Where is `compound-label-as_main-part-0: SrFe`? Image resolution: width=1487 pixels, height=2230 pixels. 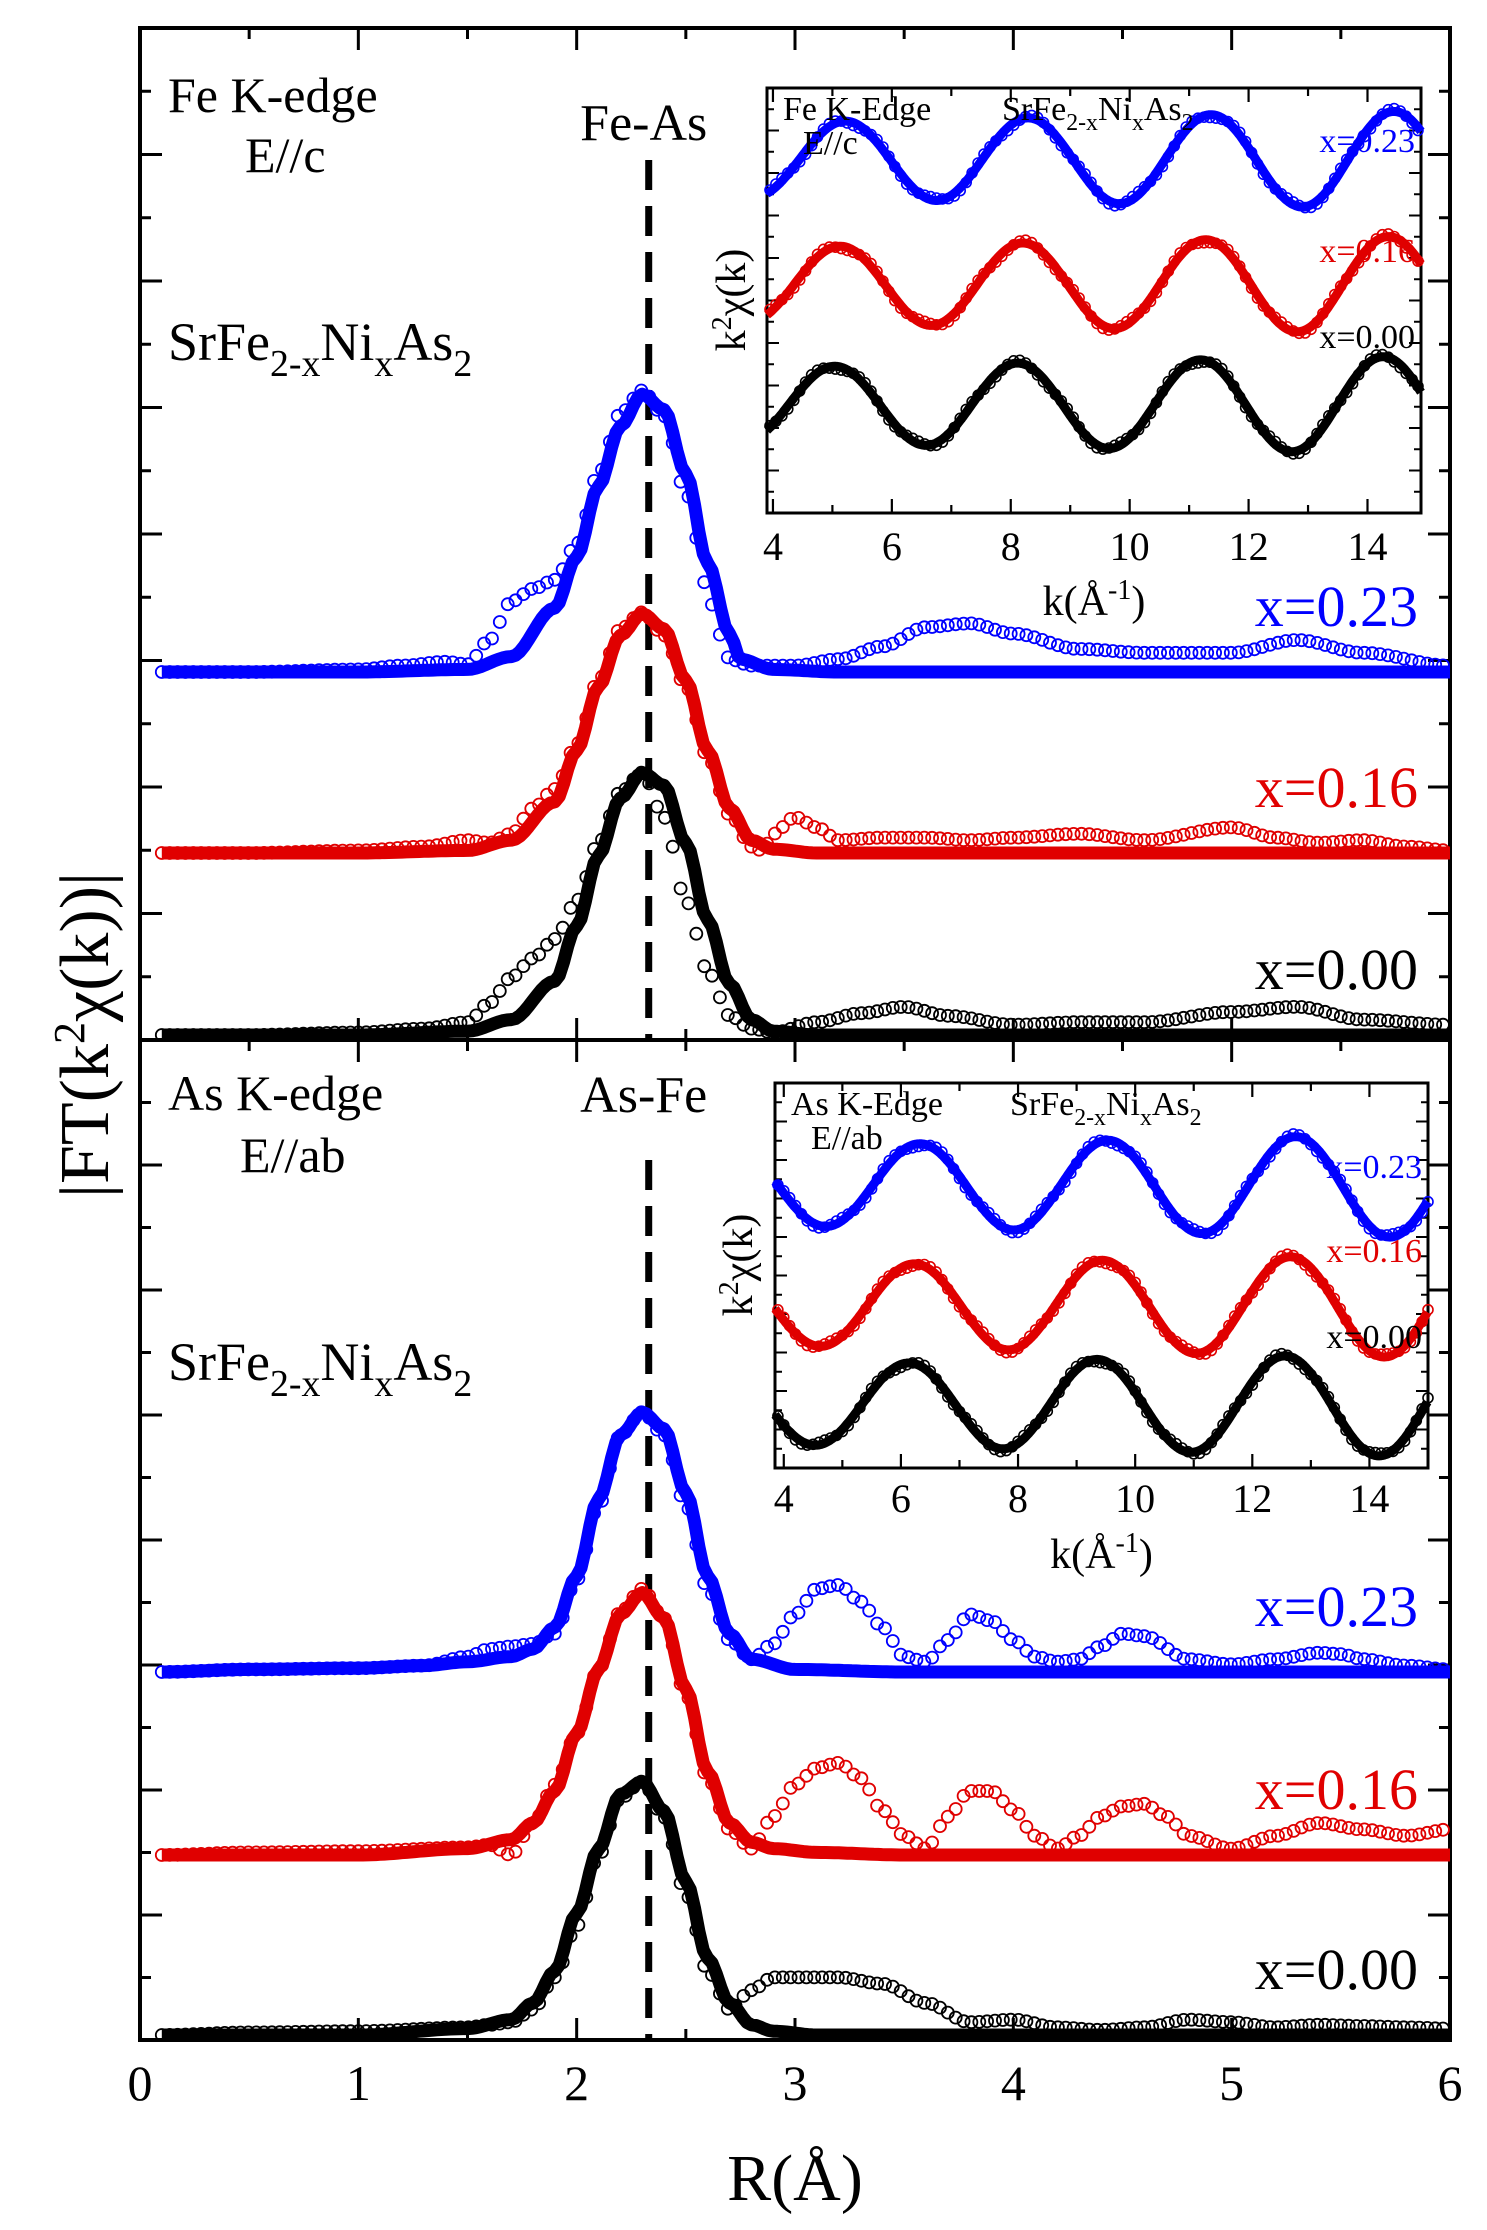 compound-label-as_main-part-0: SrFe is located at coordinates (219, 1362).